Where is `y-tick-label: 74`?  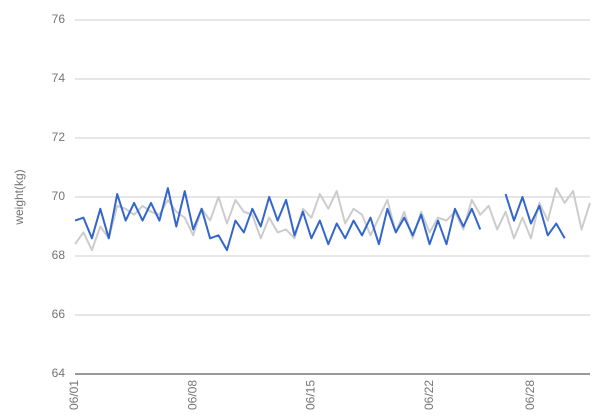
y-tick-label: 74 is located at coordinates (59, 78).